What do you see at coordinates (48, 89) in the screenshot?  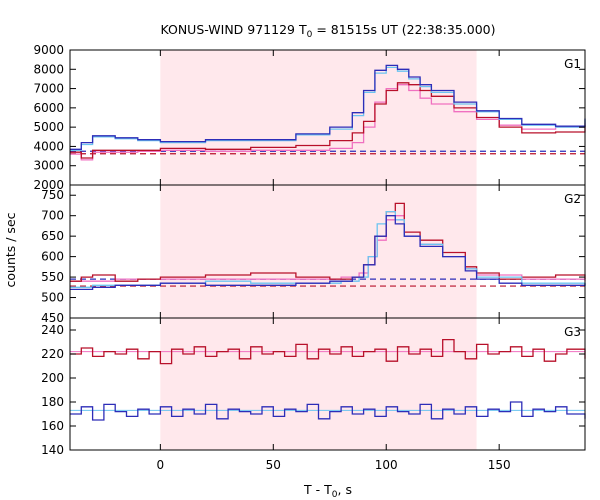 I see `y-tick-label: 7000` at bounding box center [48, 89].